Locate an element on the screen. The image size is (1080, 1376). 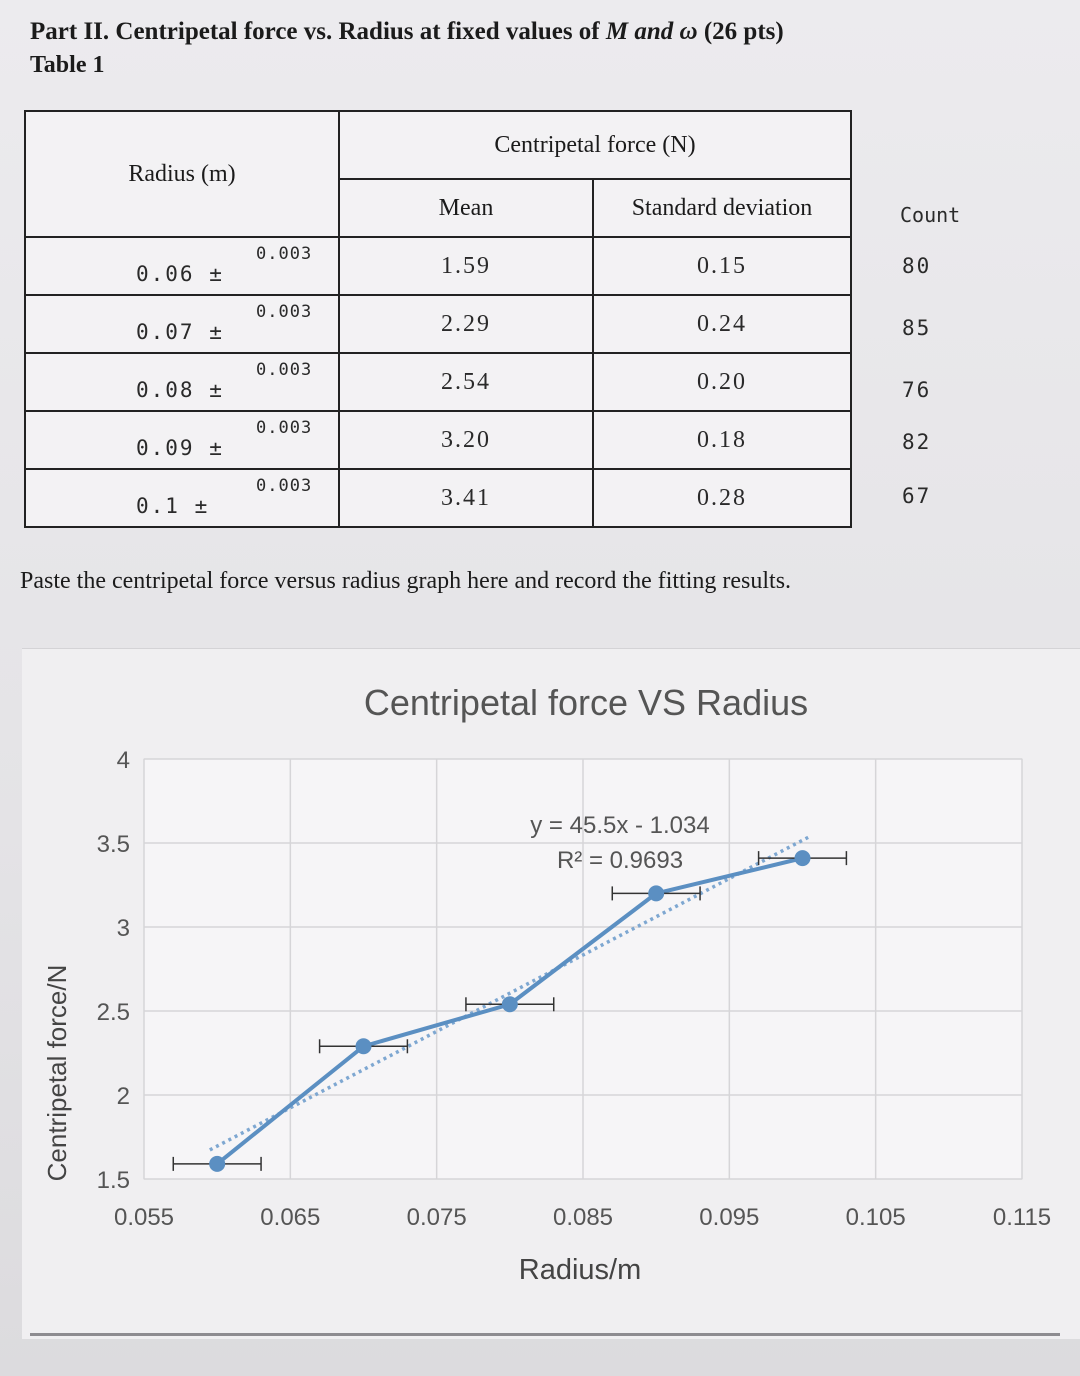
radius-value: 0.07 ± is located at coordinates (180, 332).